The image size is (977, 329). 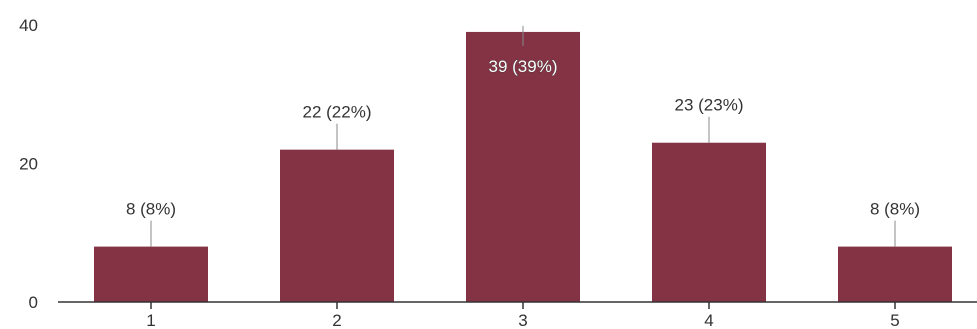 I want to click on y-tick-label: 20, so click(x=28, y=164).